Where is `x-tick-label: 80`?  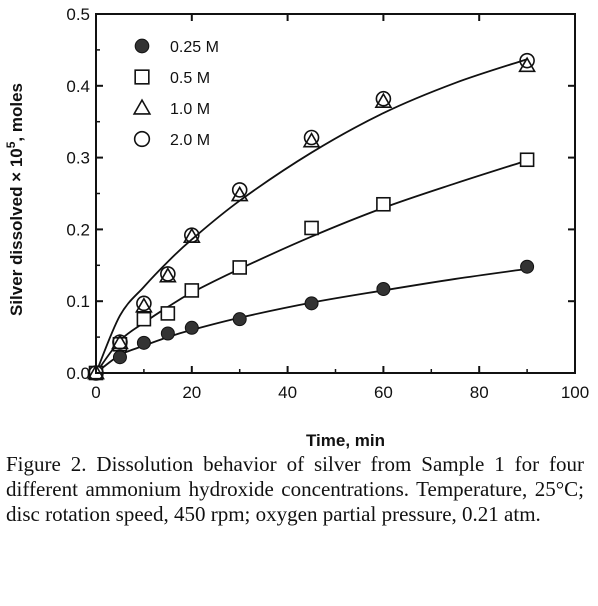 x-tick-label: 80 is located at coordinates (479, 392).